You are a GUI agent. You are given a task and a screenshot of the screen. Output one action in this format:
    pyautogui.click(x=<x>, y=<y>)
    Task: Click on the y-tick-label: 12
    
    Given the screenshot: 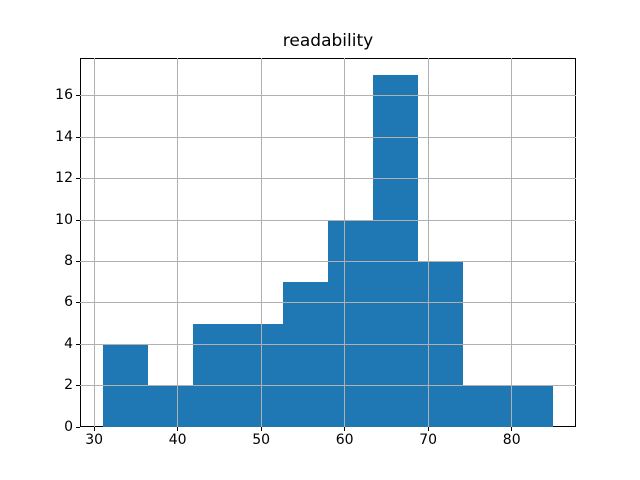 What is the action you would take?
    pyautogui.click(x=64, y=178)
    